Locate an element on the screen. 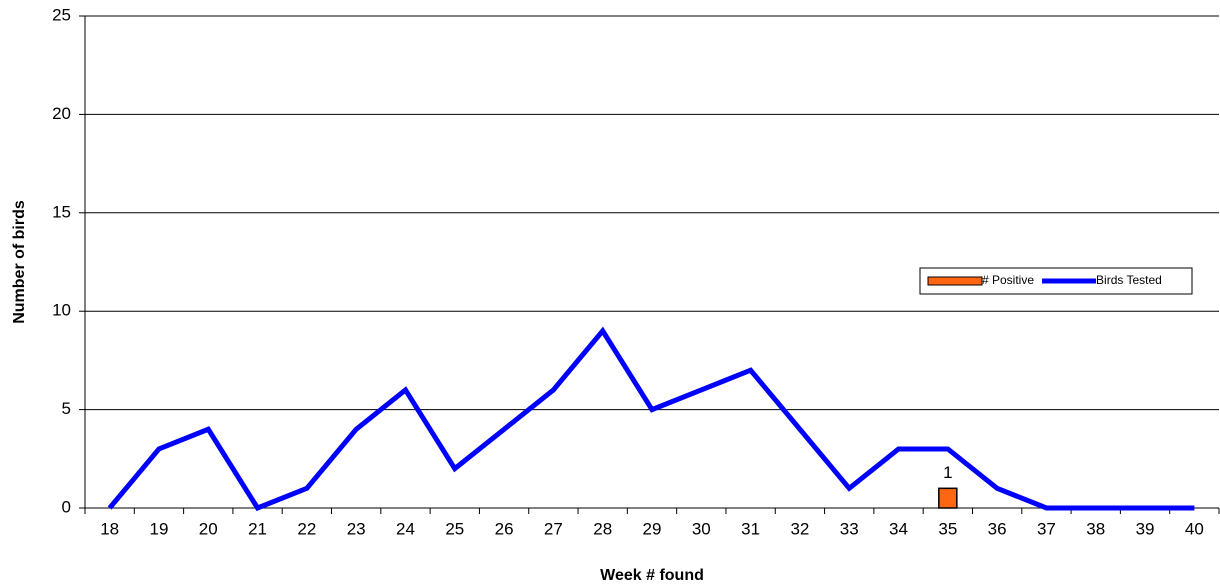 The width and height of the screenshot is (1220, 588). x-tick-label: 37 is located at coordinates (1046, 528).